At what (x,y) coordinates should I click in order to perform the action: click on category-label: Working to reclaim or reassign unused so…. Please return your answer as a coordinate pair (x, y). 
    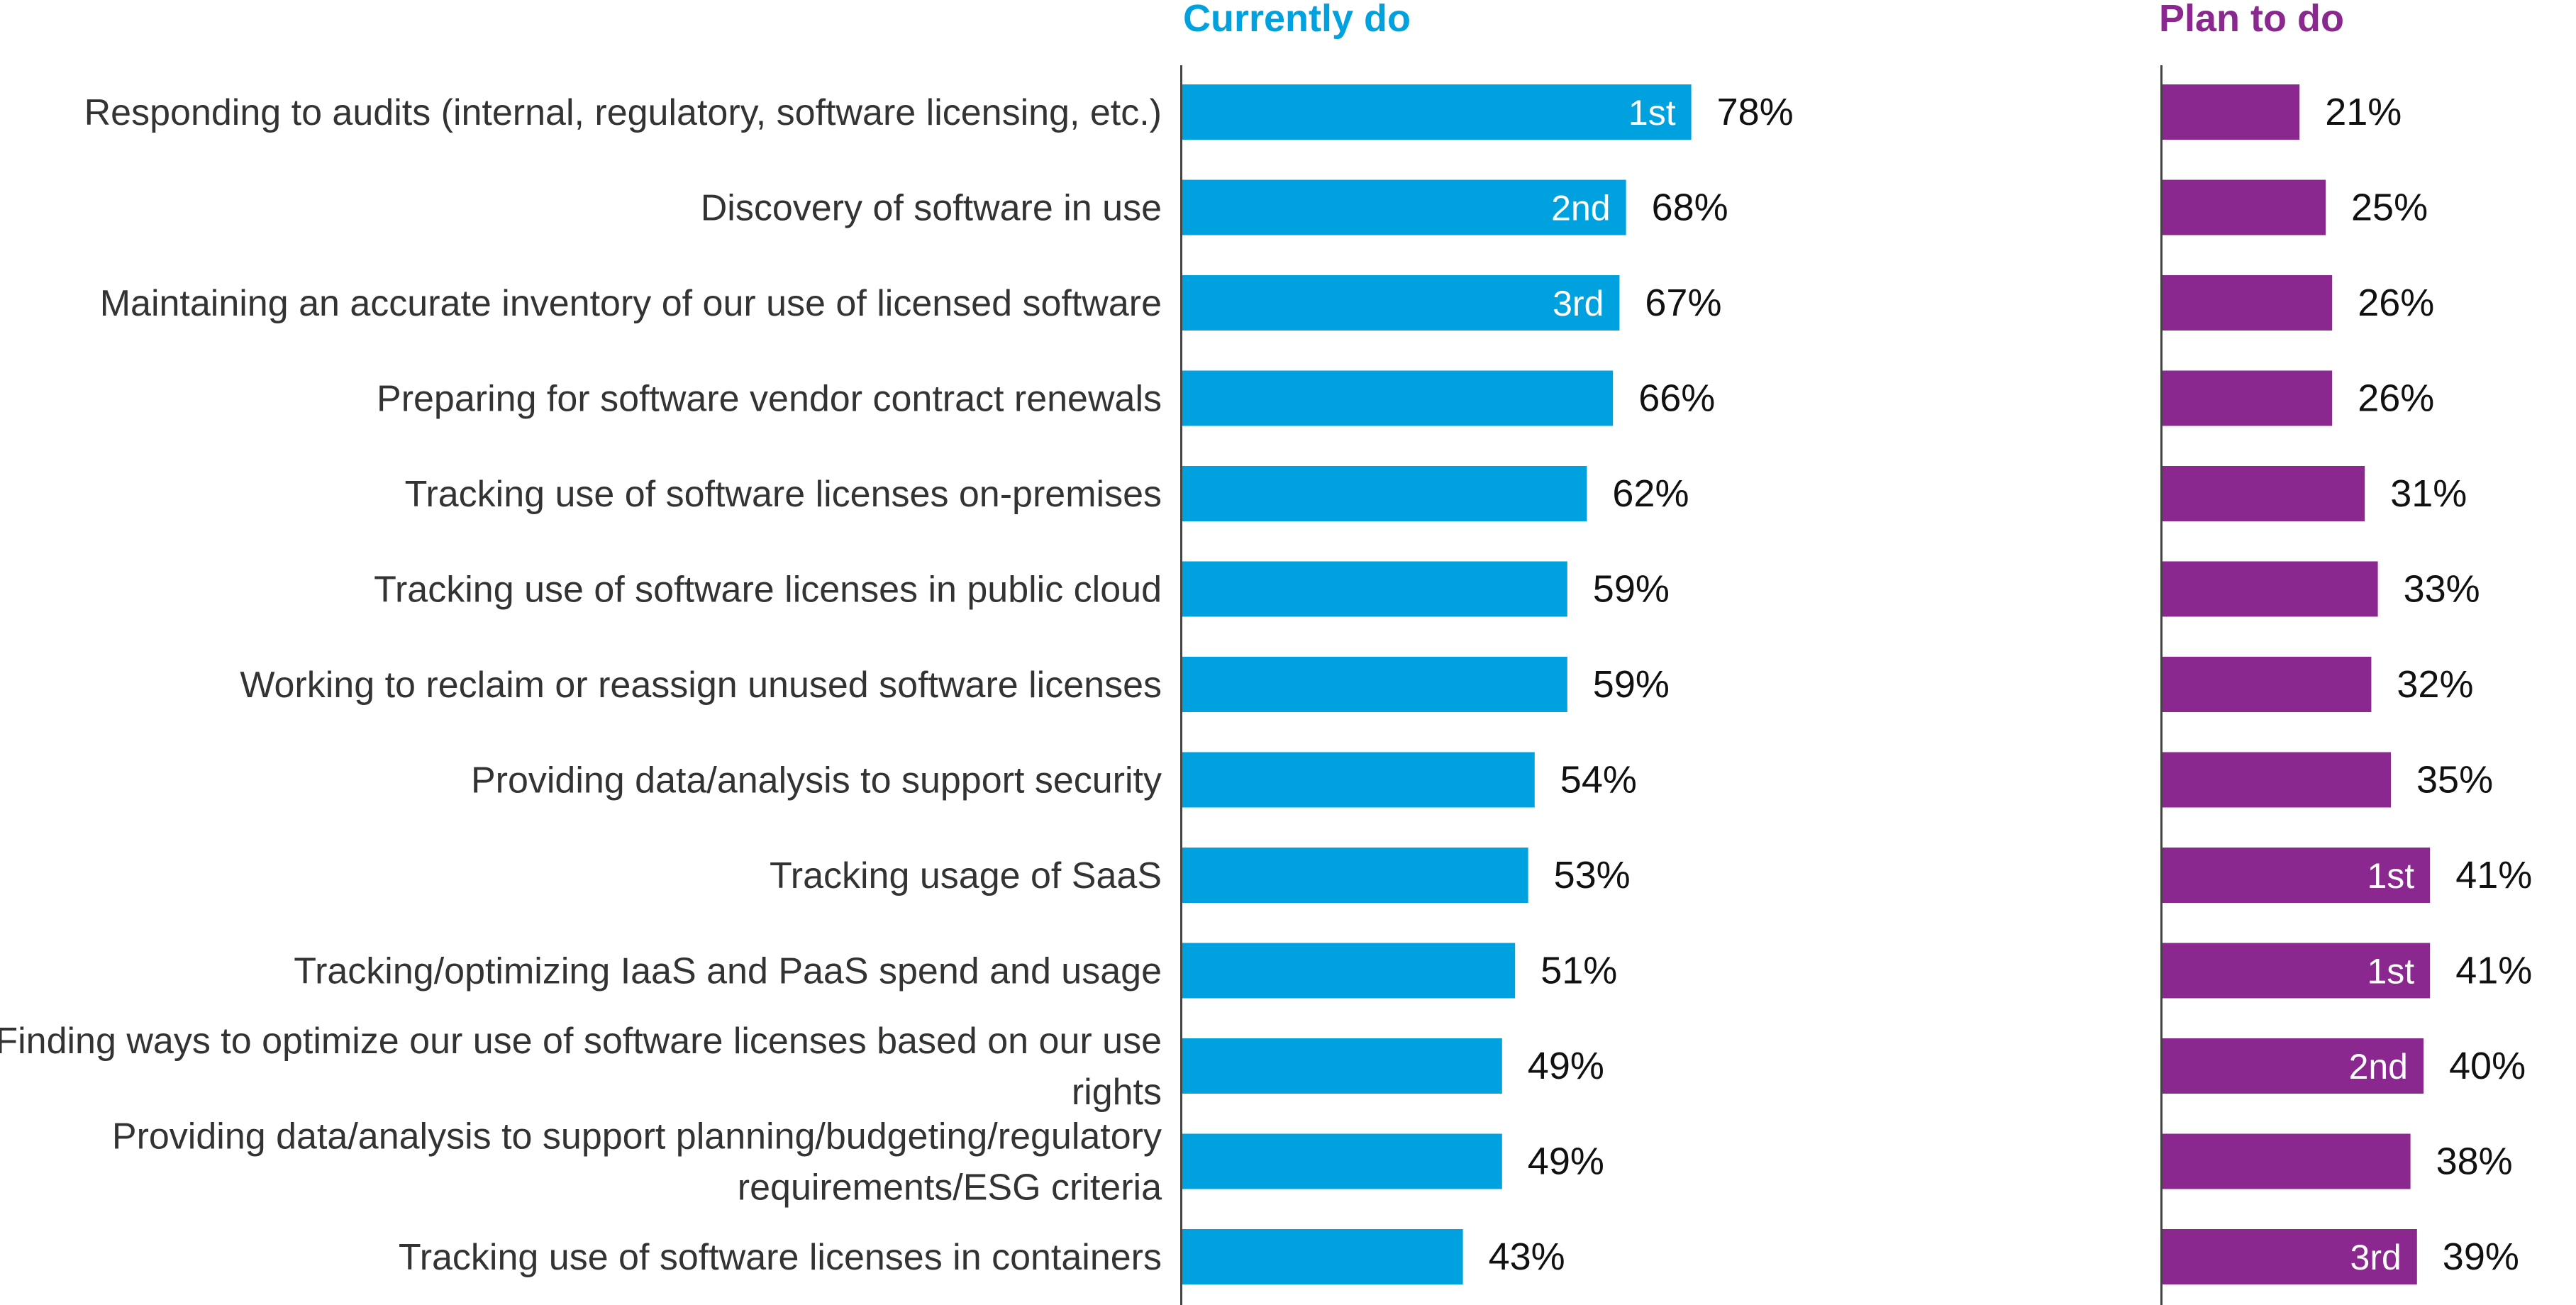
    Looking at the image, I should click on (701, 685).